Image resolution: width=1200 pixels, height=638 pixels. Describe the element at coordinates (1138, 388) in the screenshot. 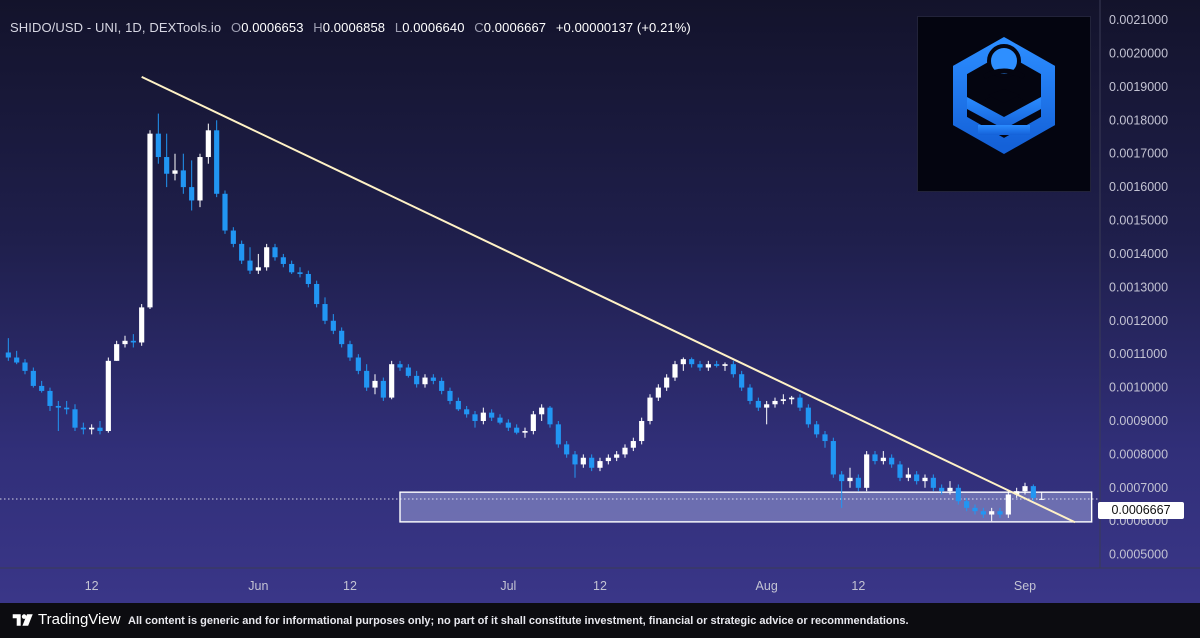

I see `y-tick-label: 0.0010000` at that location.